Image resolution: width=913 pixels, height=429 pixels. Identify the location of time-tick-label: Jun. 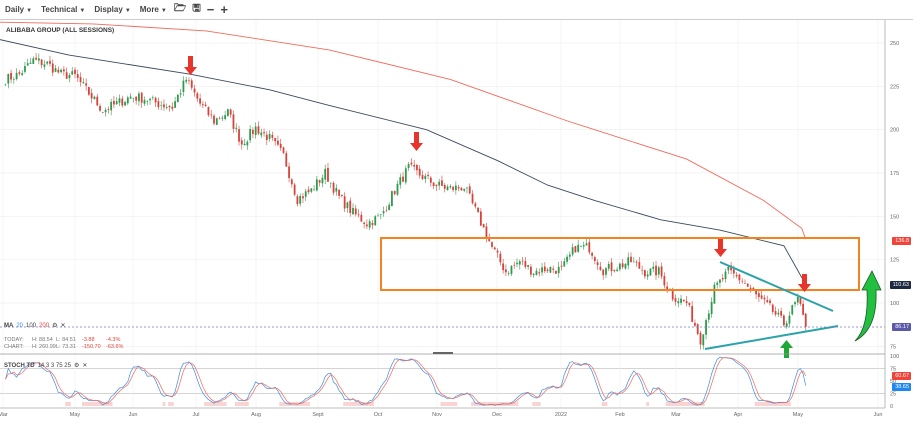
(133, 415).